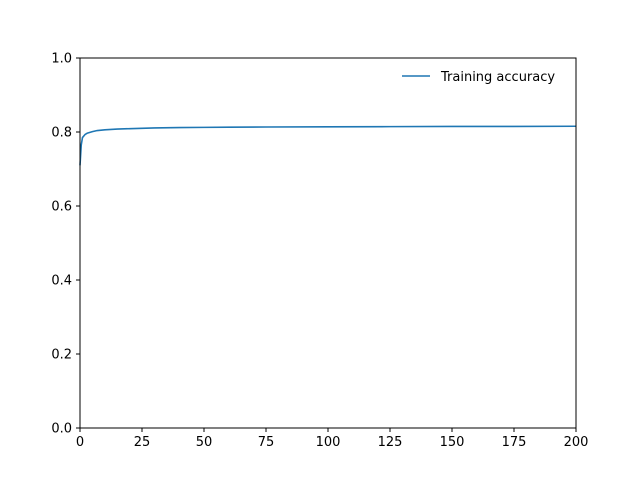 This screenshot has width=640, height=480. Describe the element at coordinates (61, 133) in the screenshot. I see `y-tick-label: 0.8` at that location.